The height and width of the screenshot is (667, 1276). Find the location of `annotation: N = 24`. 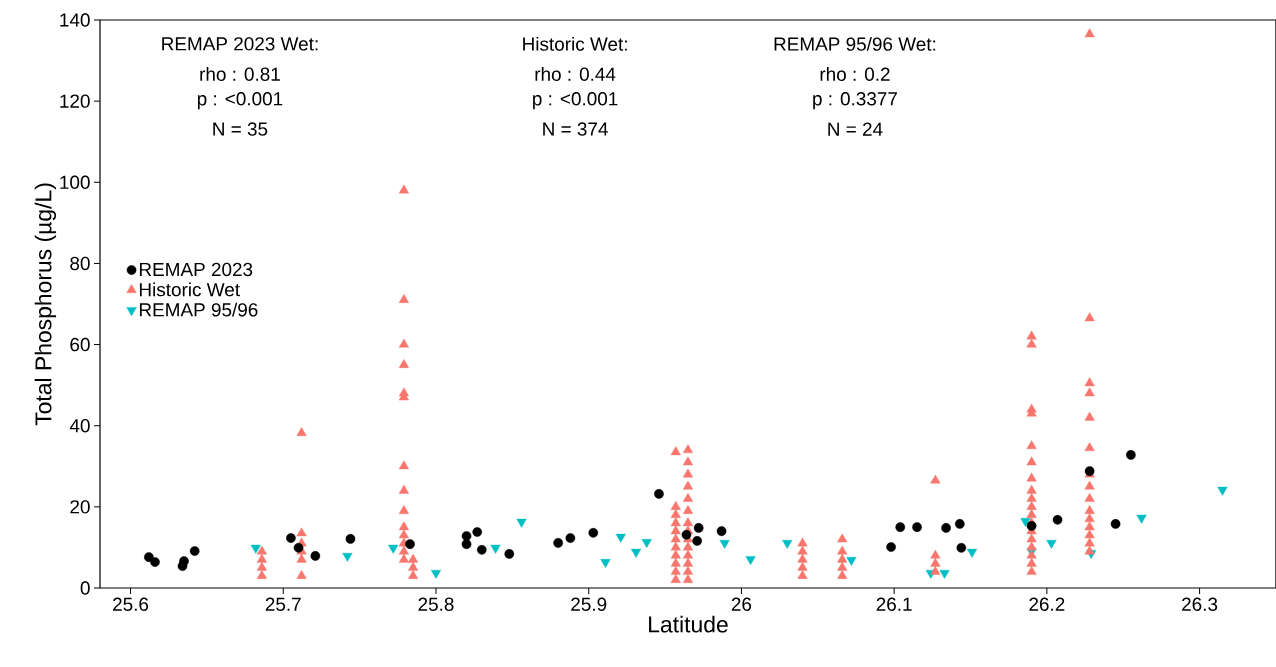

annotation: N = 24 is located at coordinates (855, 129).